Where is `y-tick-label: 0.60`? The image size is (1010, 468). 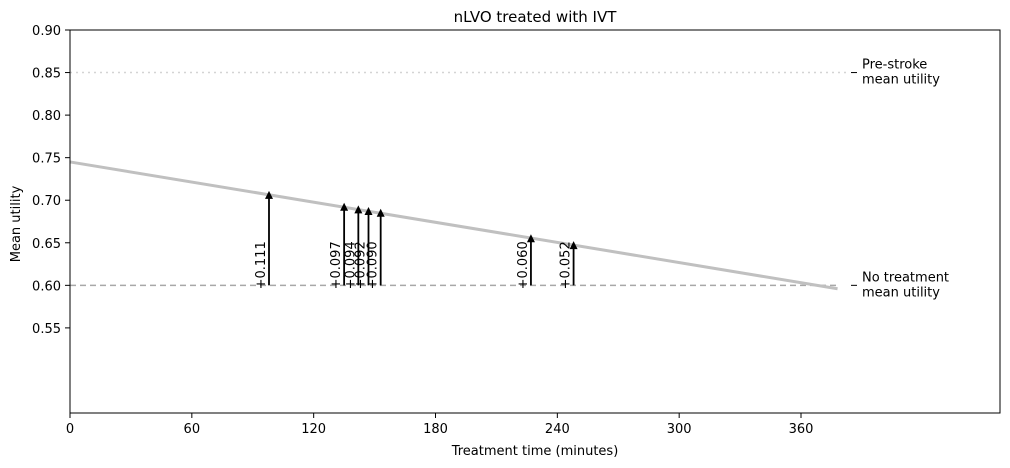 y-tick-label: 0.60 is located at coordinates (46, 286).